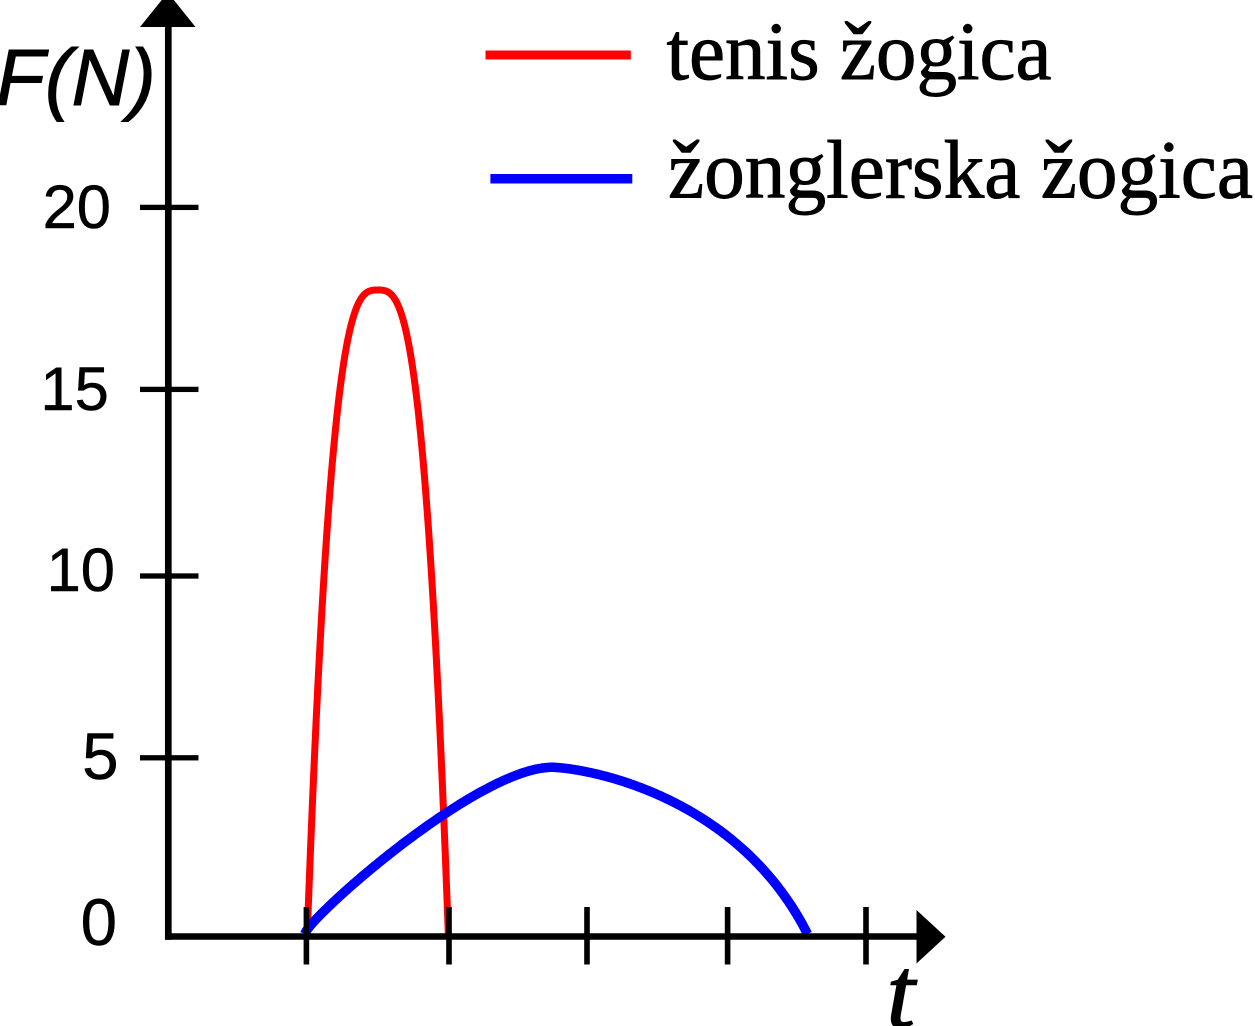 The height and width of the screenshot is (1026, 1255). Describe the element at coordinates (99, 922) in the screenshot. I see `svg-text: 0` at that location.